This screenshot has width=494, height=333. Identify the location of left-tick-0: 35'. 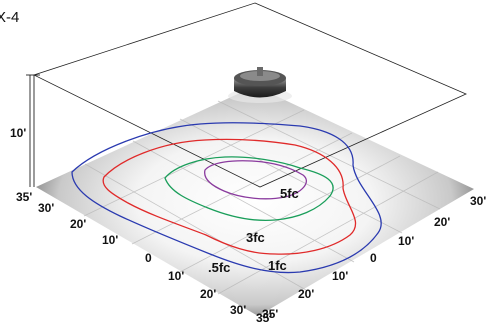
(24, 197).